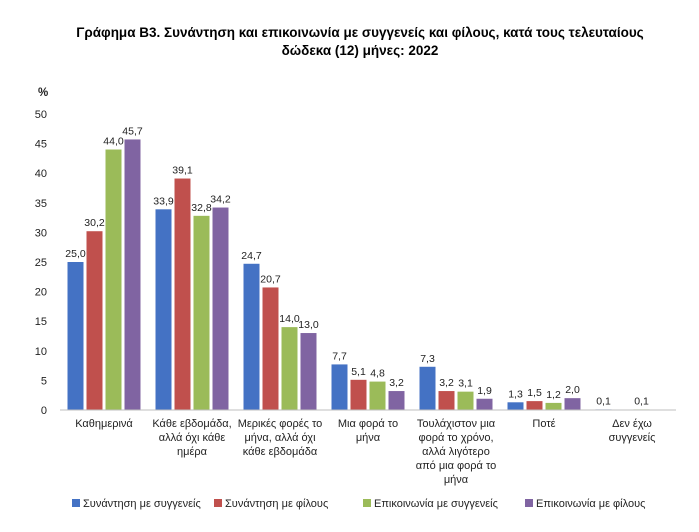 The image size is (699, 532). I want to click on y-tick-label: 0, so click(44, 411).